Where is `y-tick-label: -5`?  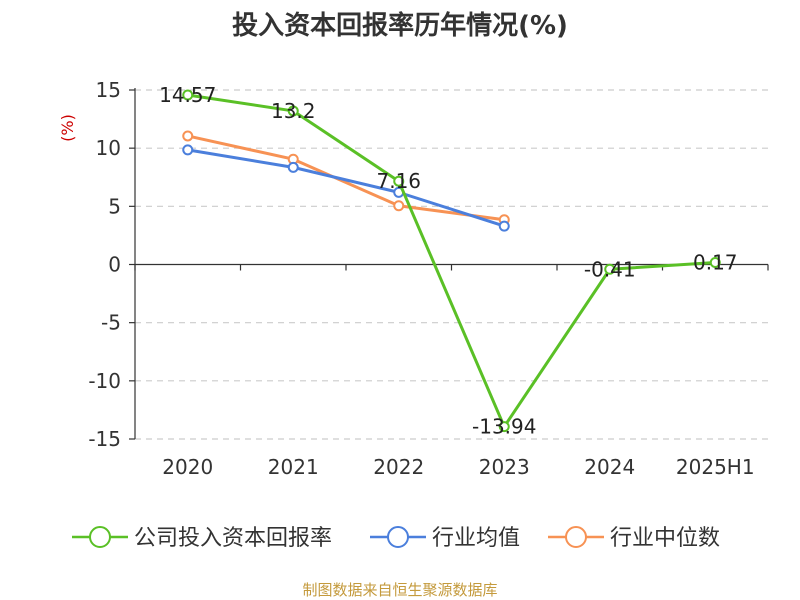
y-tick-label: -5 is located at coordinates (111, 323).